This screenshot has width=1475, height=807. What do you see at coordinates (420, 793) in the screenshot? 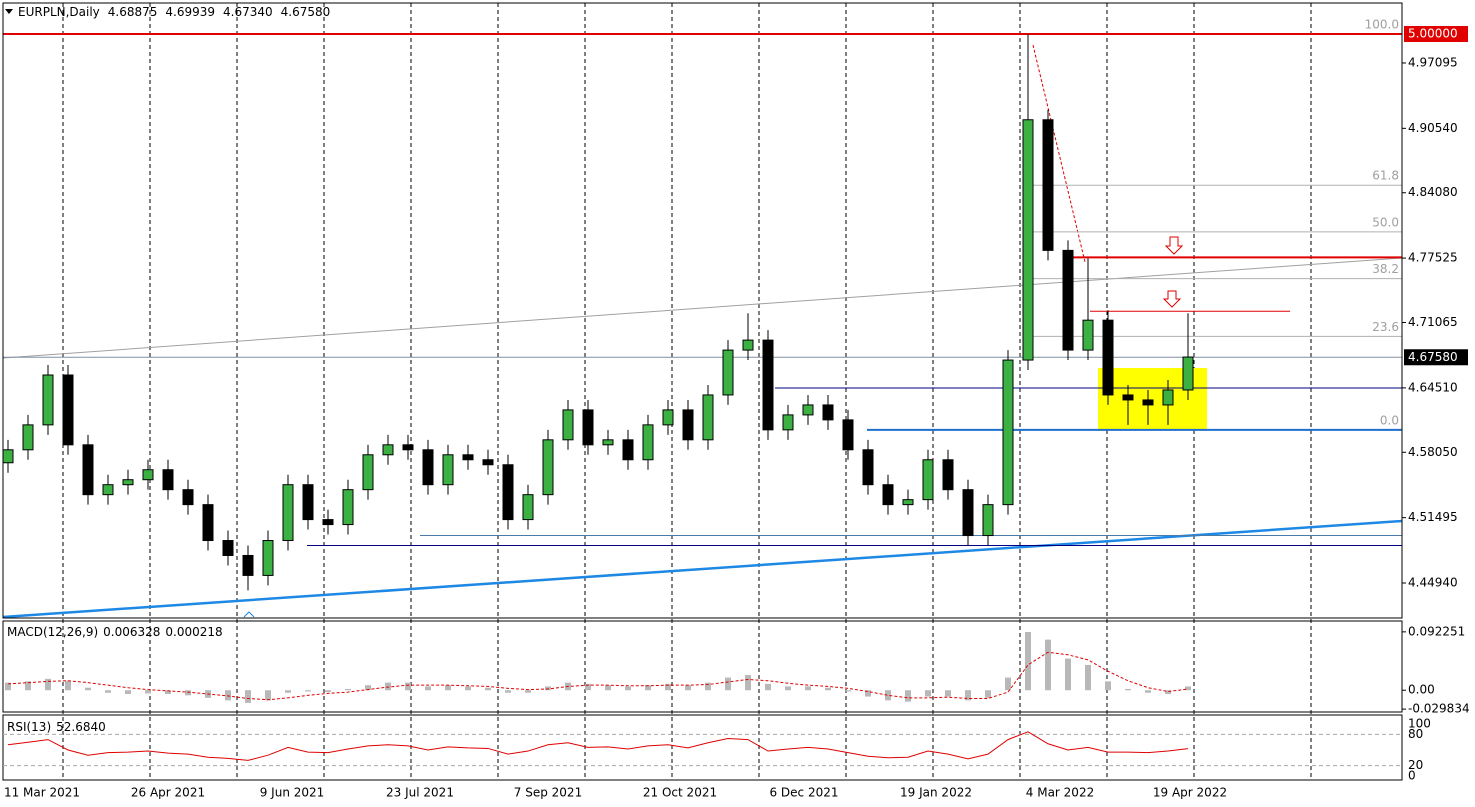
I see `x-tick-label: 23 Jul 2021` at bounding box center [420, 793].